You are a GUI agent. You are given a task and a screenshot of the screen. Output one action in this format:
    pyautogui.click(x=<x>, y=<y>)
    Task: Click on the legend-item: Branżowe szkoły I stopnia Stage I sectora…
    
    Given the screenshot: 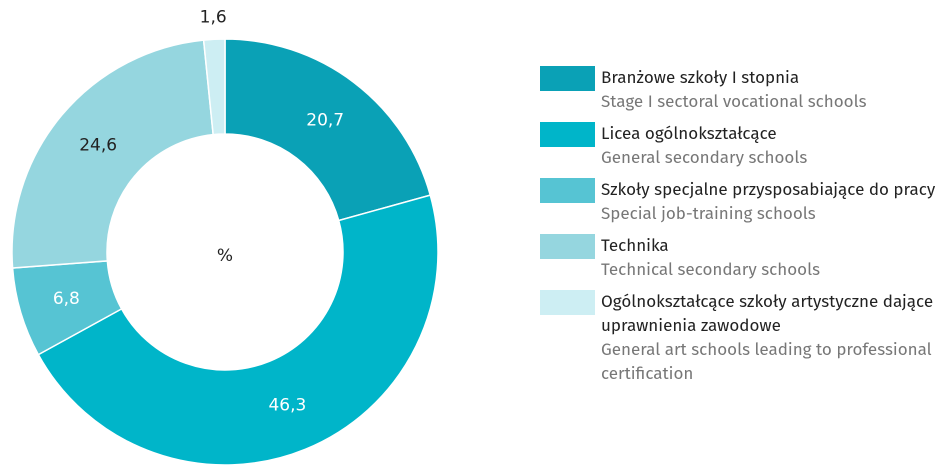 What is the action you would take?
    pyautogui.click(x=746, y=90)
    